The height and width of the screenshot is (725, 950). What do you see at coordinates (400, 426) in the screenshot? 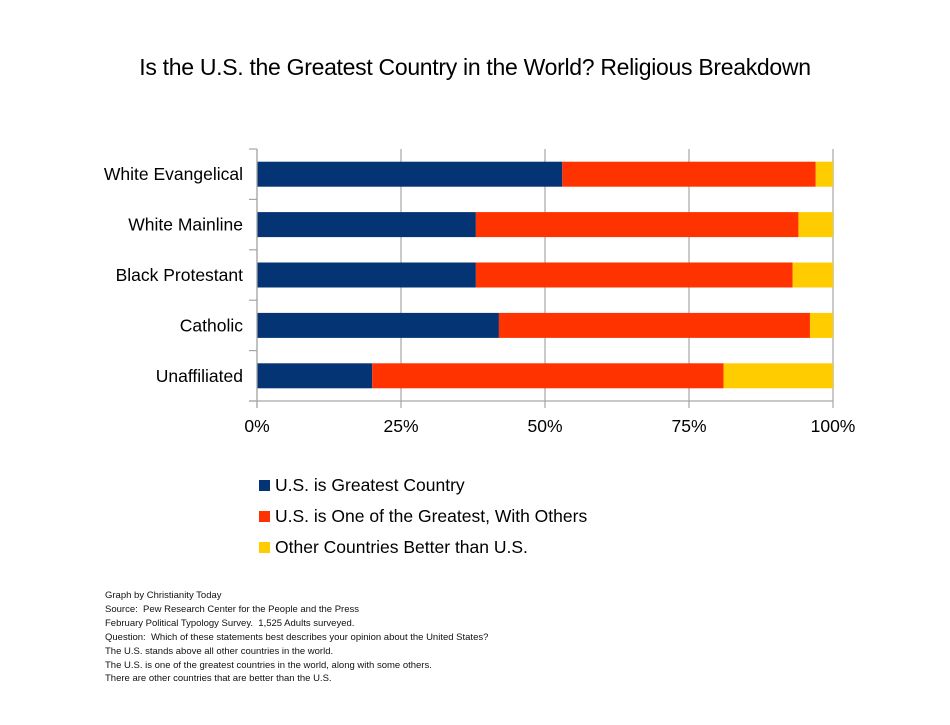
I see `x-tick-label: 25%` at bounding box center [400, 426].